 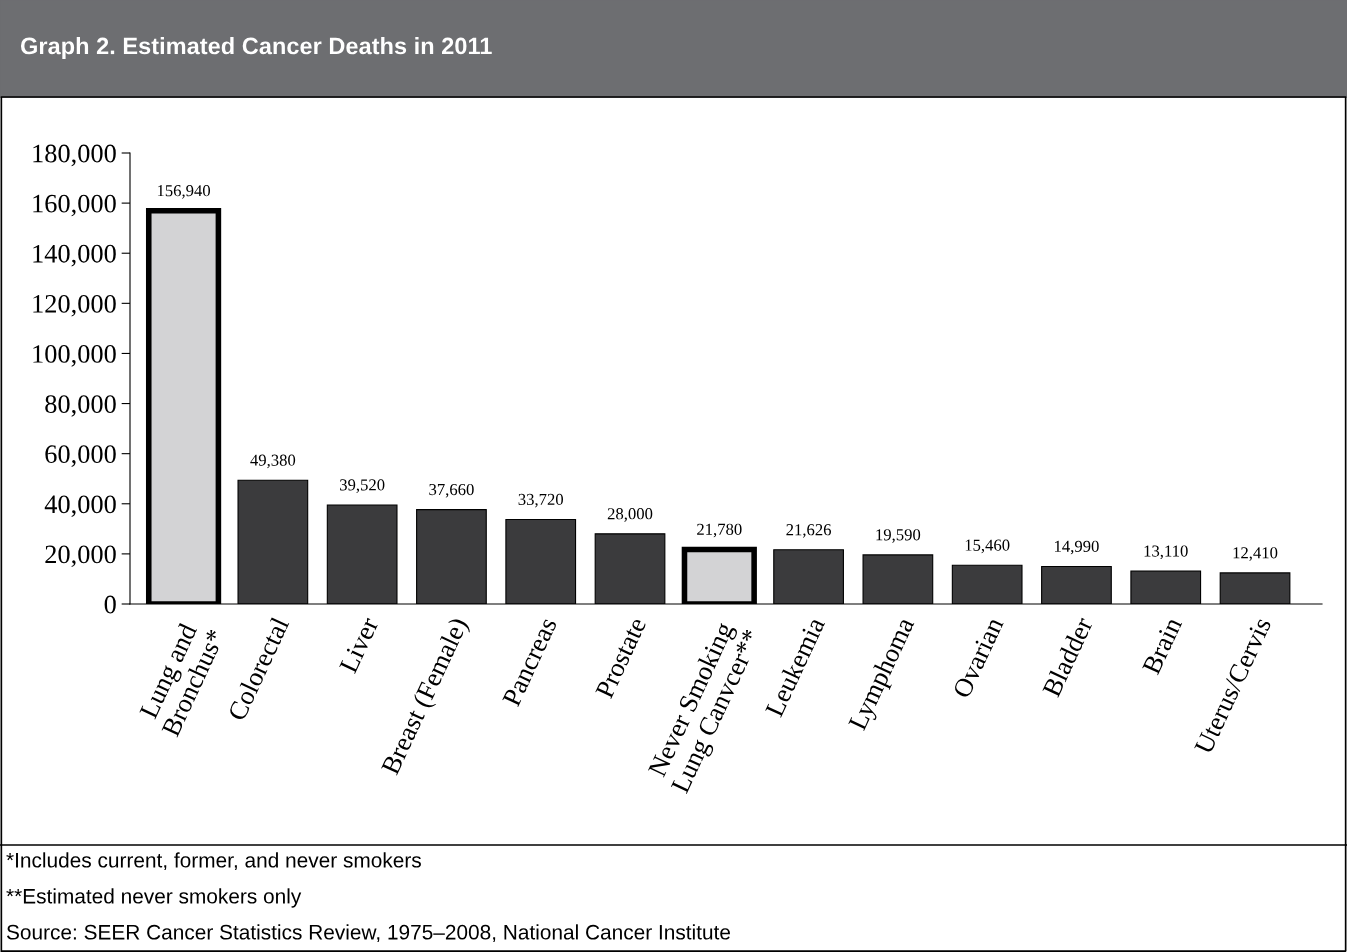 I want to click on data-label: 33,720, so click(x=541, y=500).